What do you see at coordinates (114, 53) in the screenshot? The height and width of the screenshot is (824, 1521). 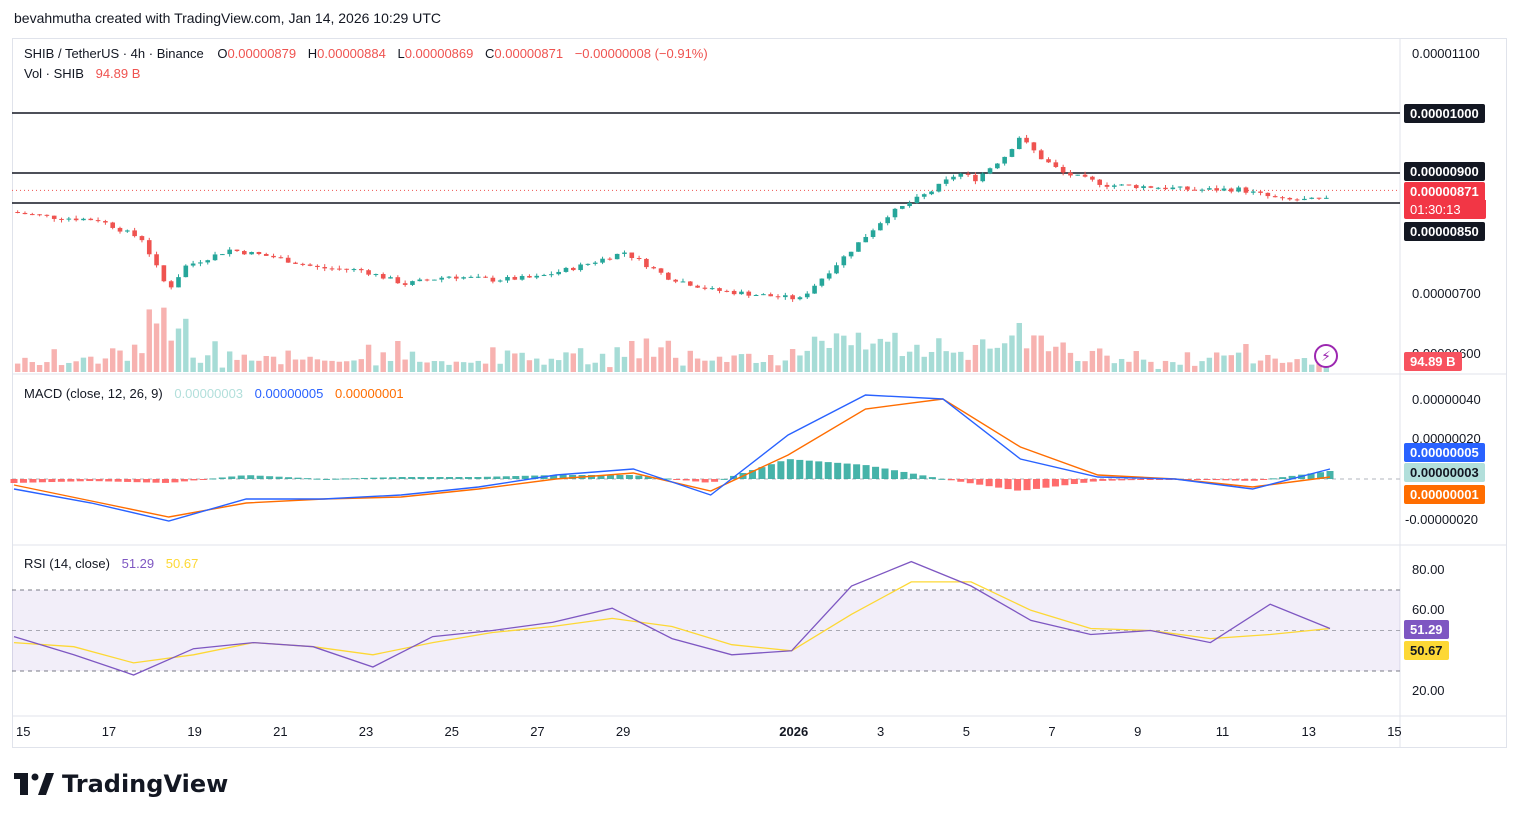 I see `symbol-label: SHIB / TetherUS · 4h · Binance` at bounding box center [114, 53].